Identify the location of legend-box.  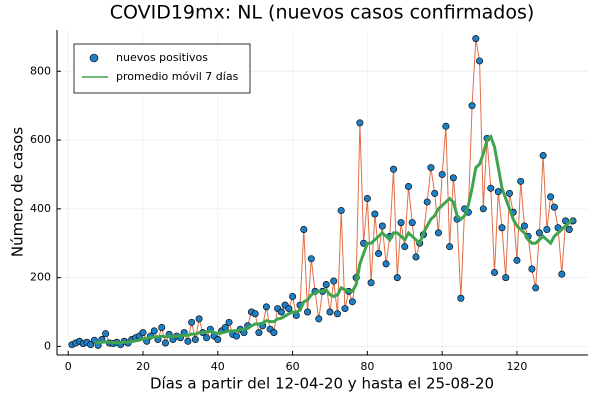
(162, 68).